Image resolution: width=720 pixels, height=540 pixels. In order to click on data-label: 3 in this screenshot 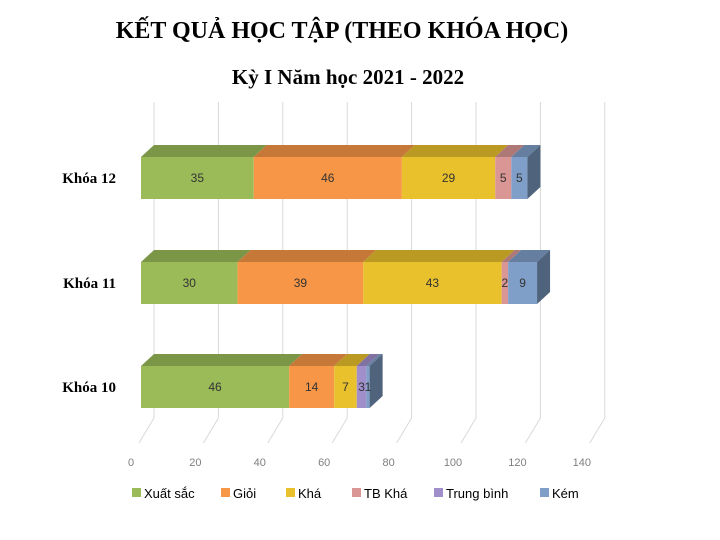, I will do `click(361, 387)`.